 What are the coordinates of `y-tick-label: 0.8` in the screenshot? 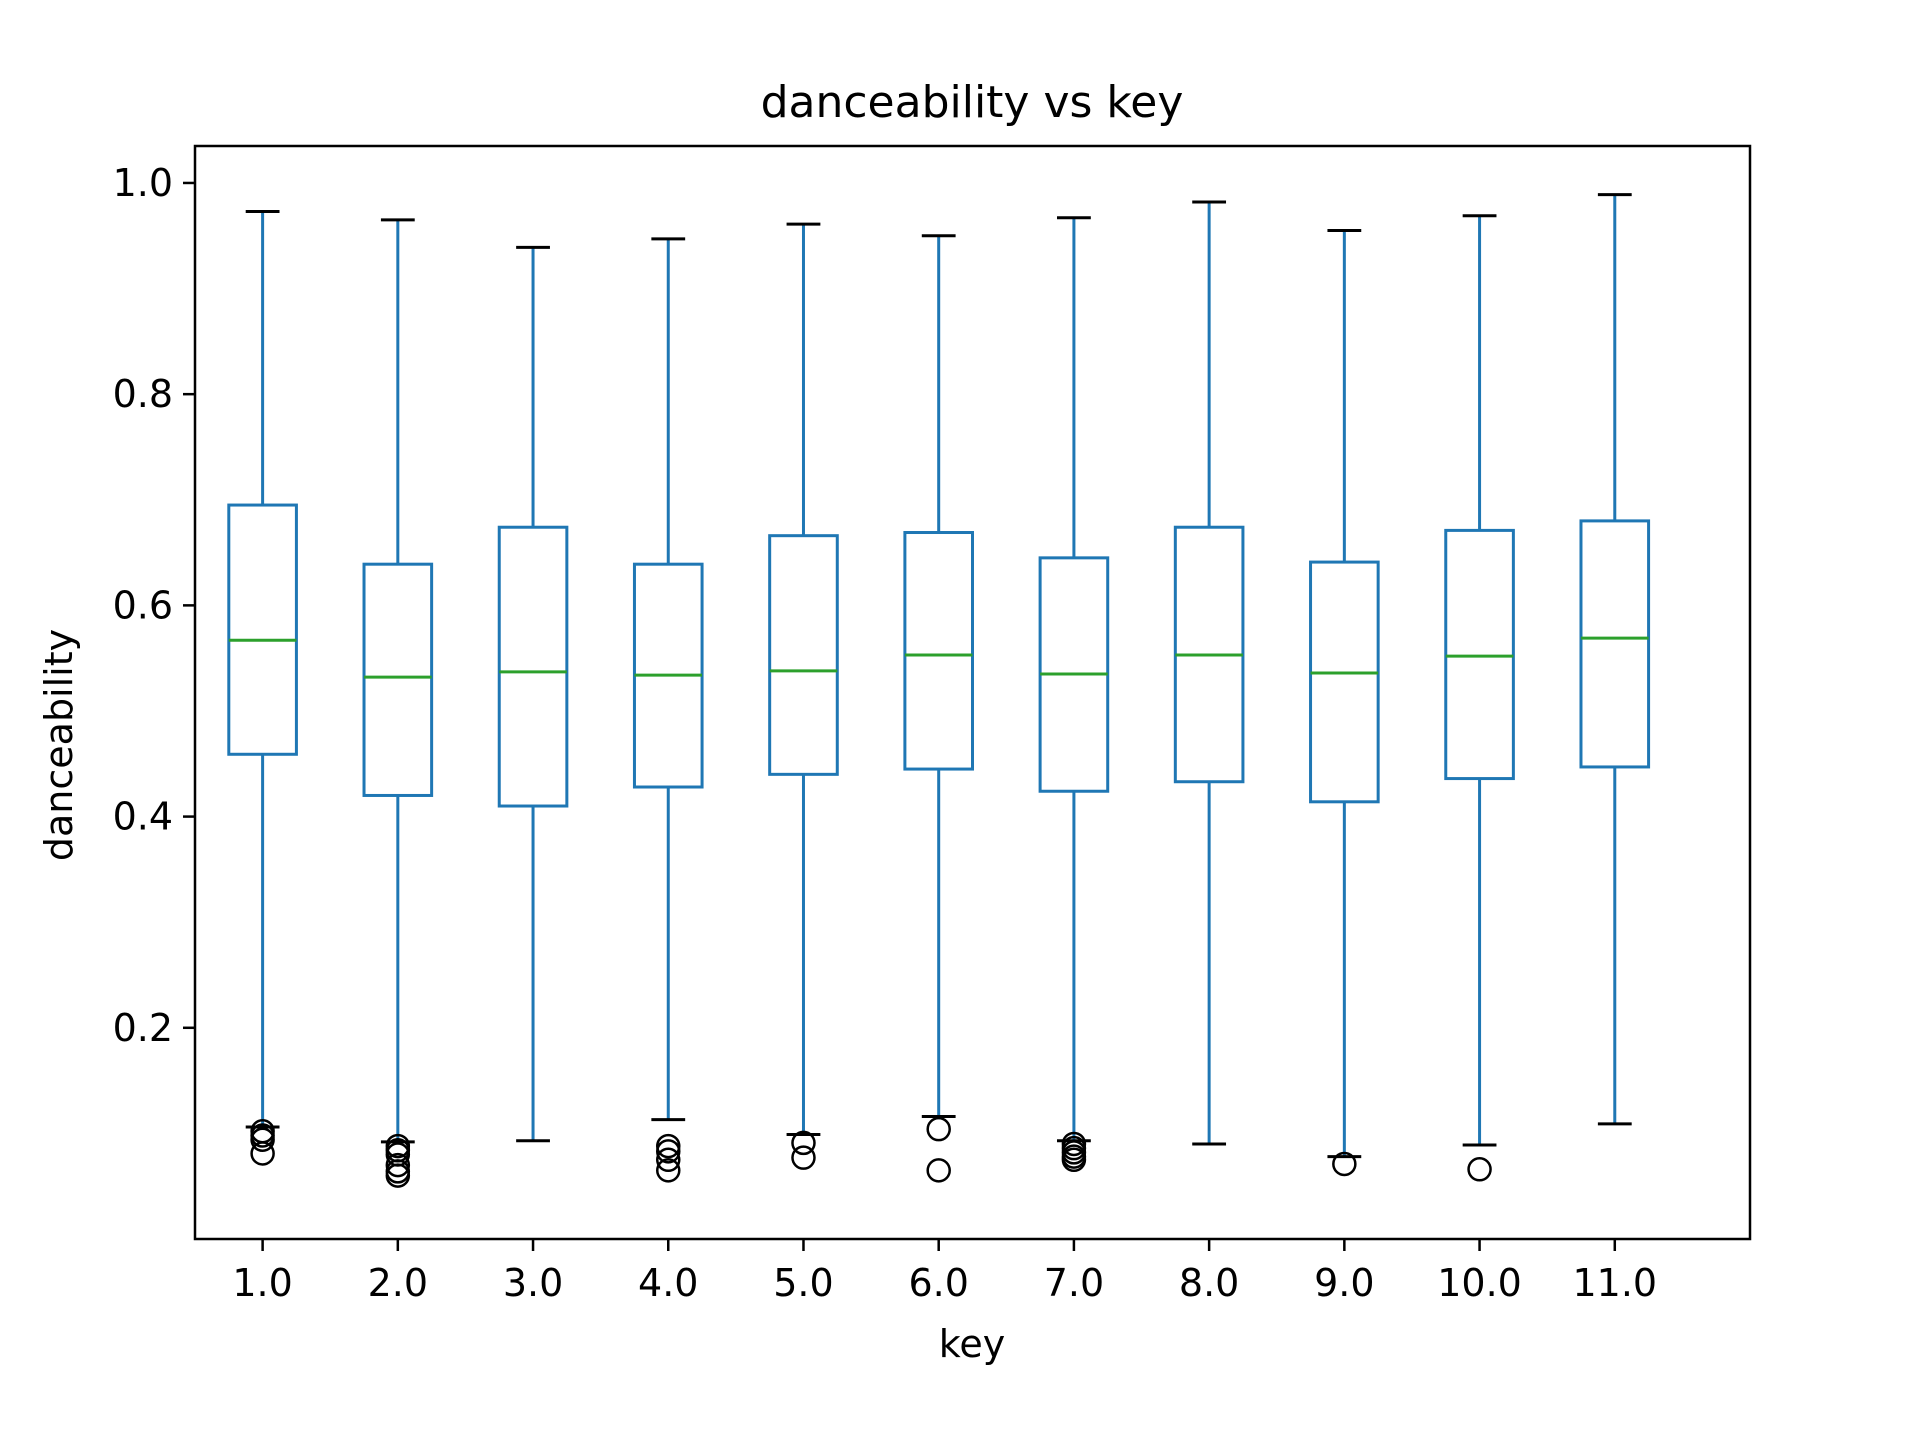 It's located at (143, 394).